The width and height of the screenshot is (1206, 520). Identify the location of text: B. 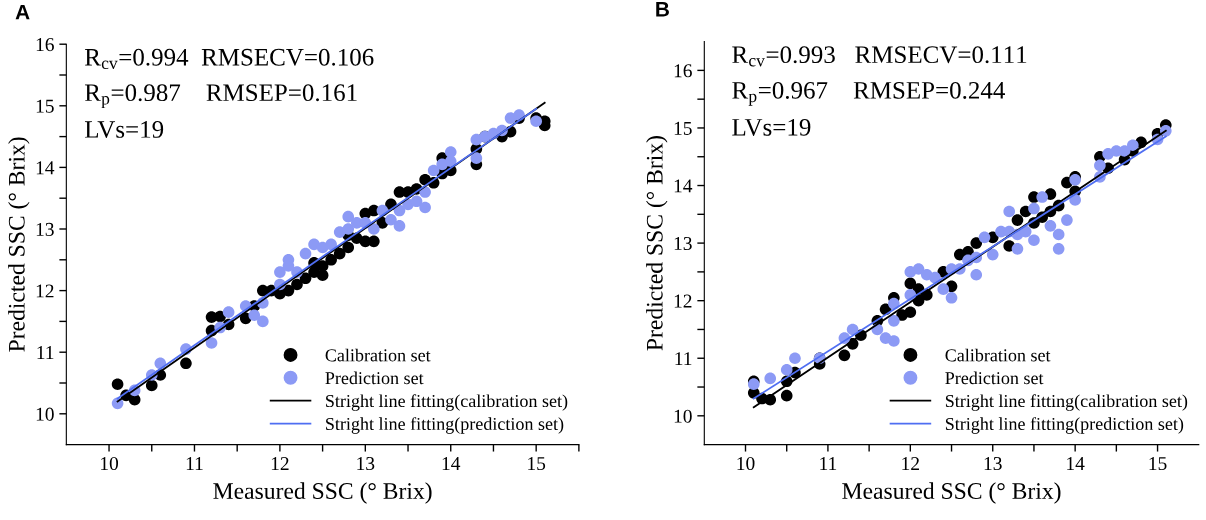
(662, 9).